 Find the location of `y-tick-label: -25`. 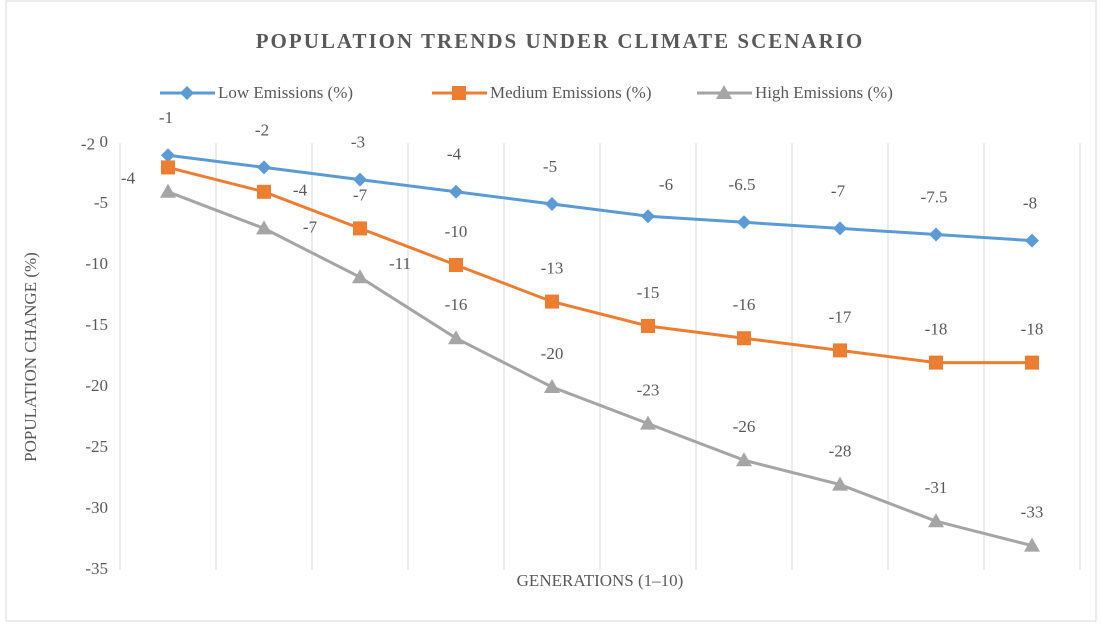

y-tick-label: -25 is located at coordinates (96, 446).